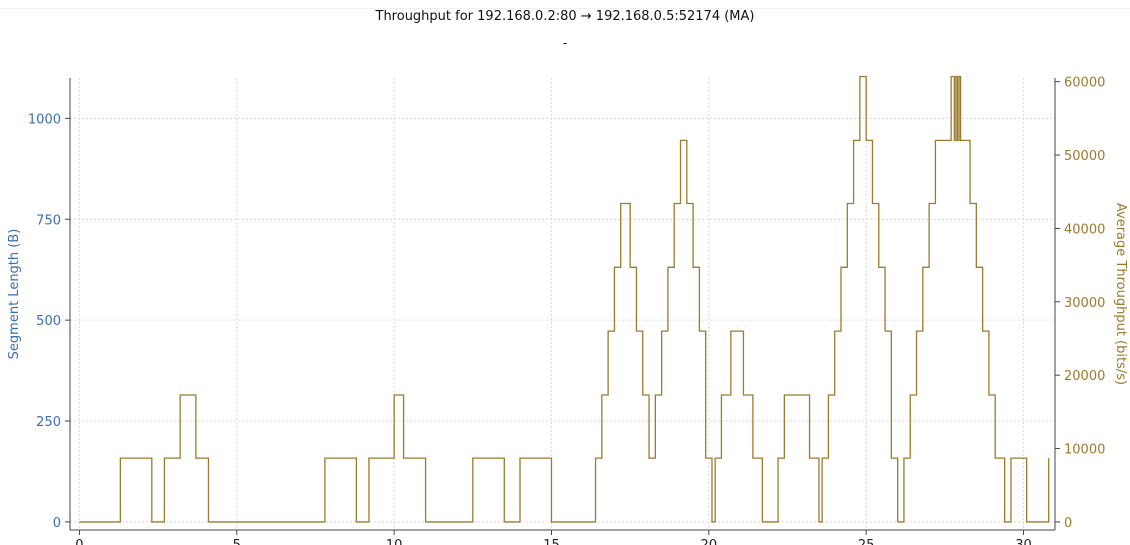  I want to click on y-left-tick-label: 1000, so click(44, 119).